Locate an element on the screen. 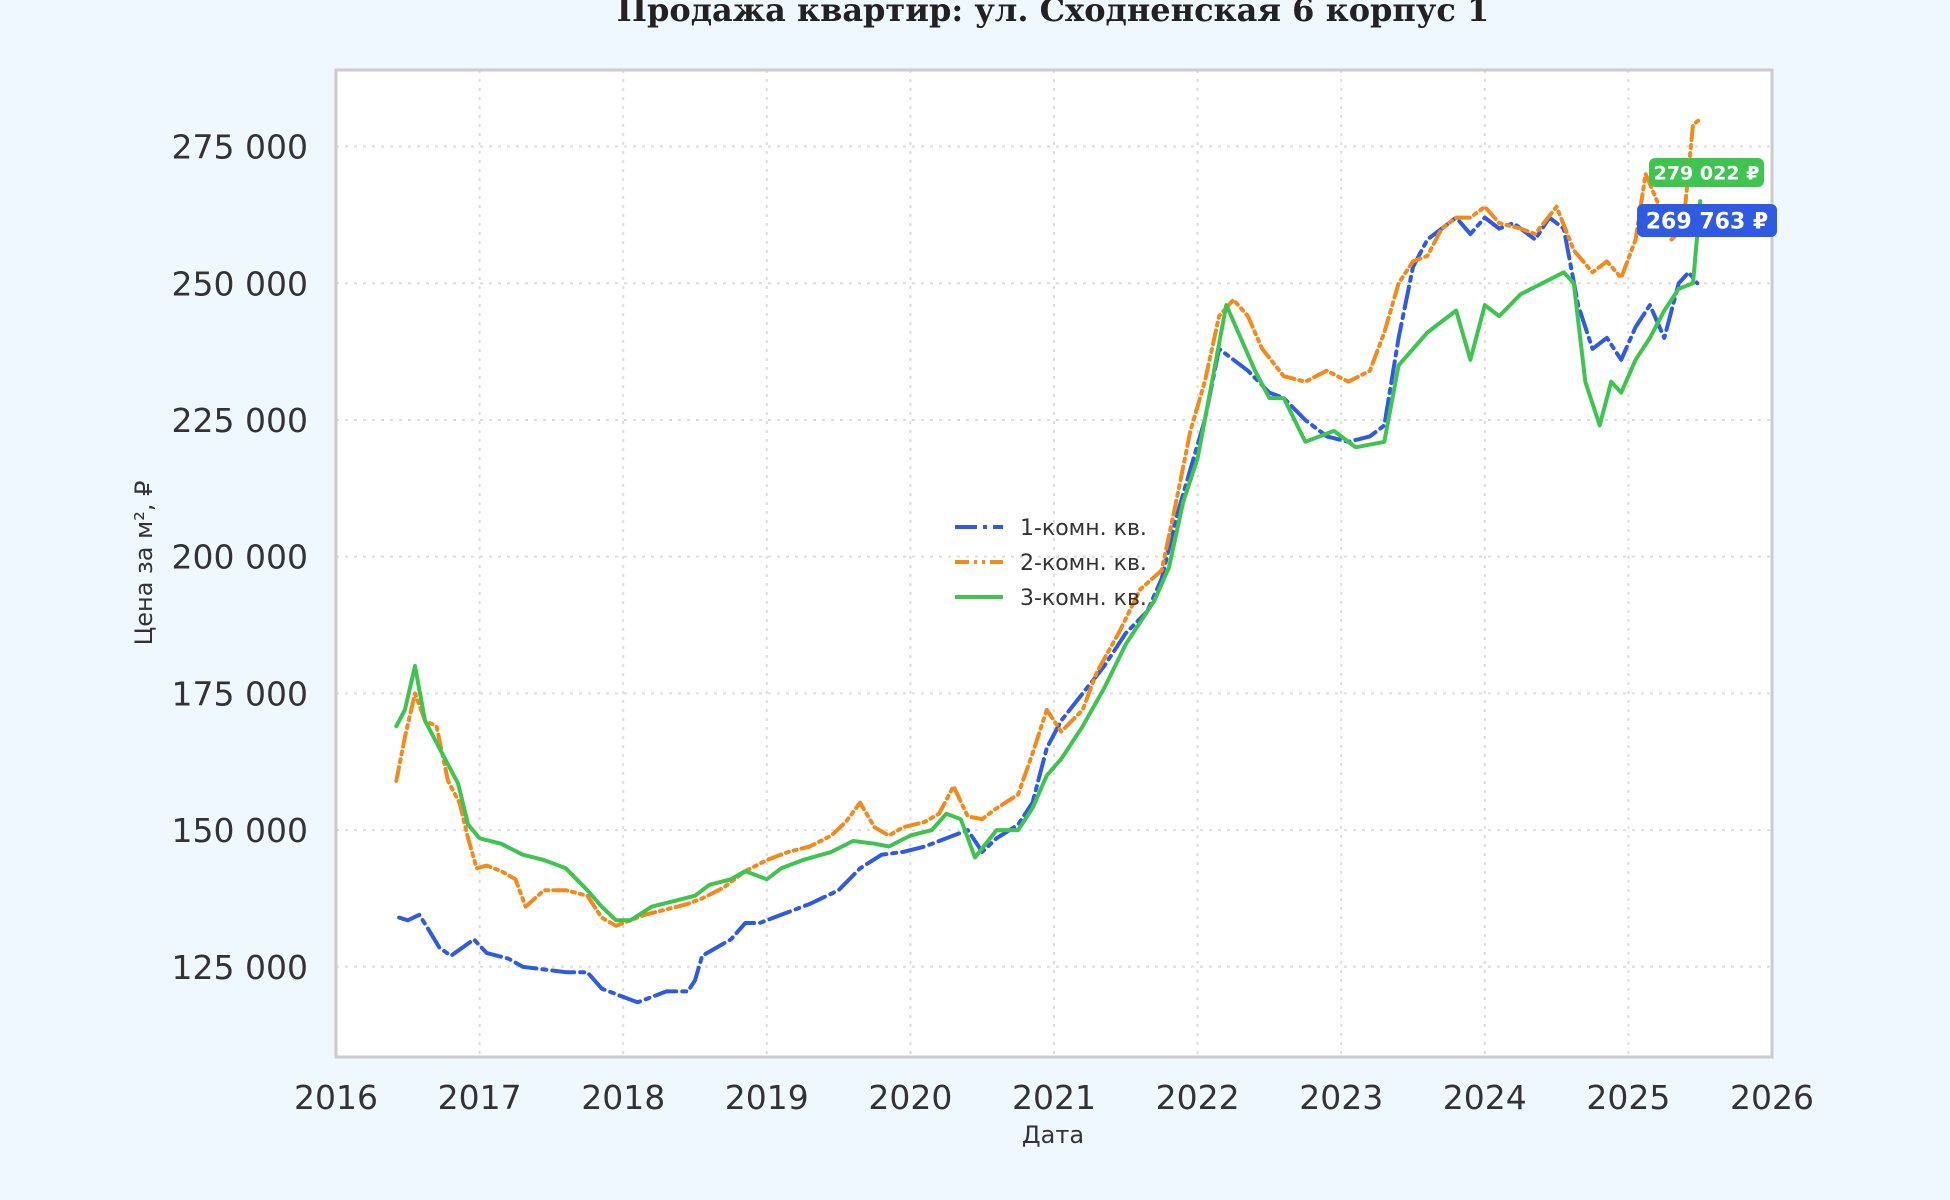 The height and width of the screenshot is (1200, 1950). y-tick-label: 200 000 is located at coordinates (240, 557).